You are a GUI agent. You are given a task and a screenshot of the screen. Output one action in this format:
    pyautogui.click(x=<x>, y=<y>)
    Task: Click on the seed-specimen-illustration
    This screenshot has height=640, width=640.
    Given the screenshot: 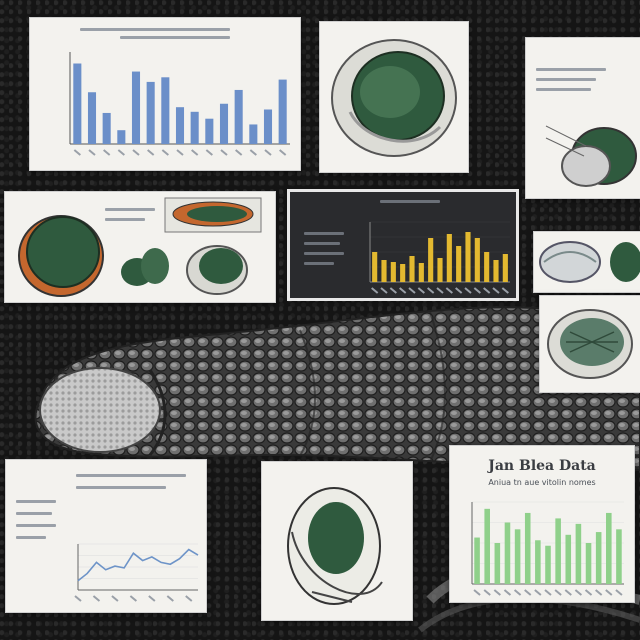 What is the action you would take?
    pyautogui.click(x=335, y=546)
    